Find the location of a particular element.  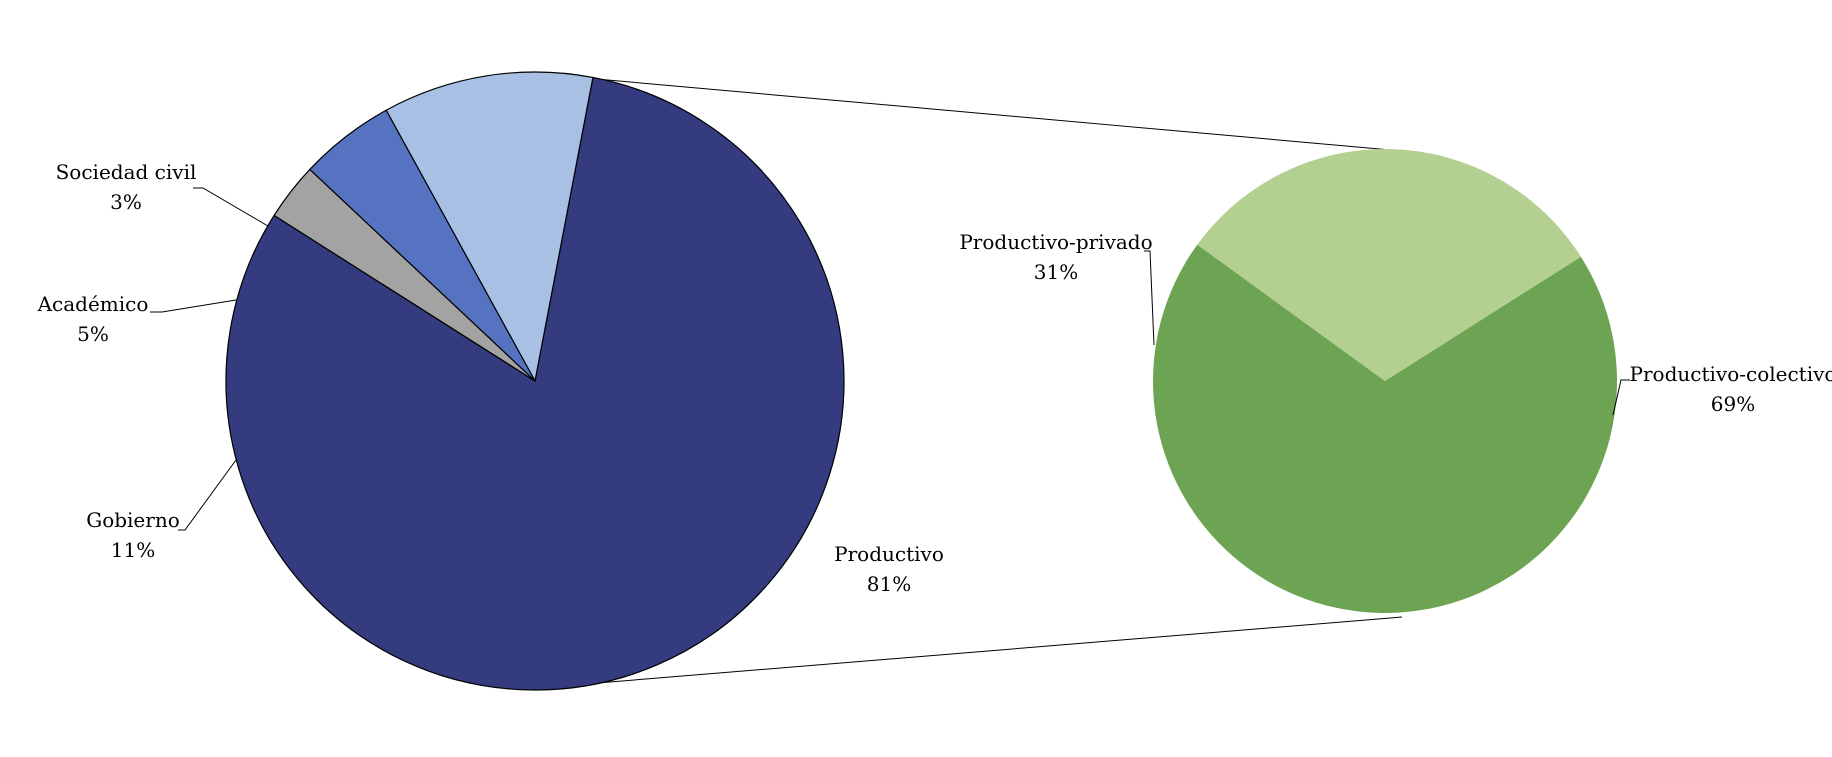

label-academico-value: 5% is located at coordinates (93, 334).